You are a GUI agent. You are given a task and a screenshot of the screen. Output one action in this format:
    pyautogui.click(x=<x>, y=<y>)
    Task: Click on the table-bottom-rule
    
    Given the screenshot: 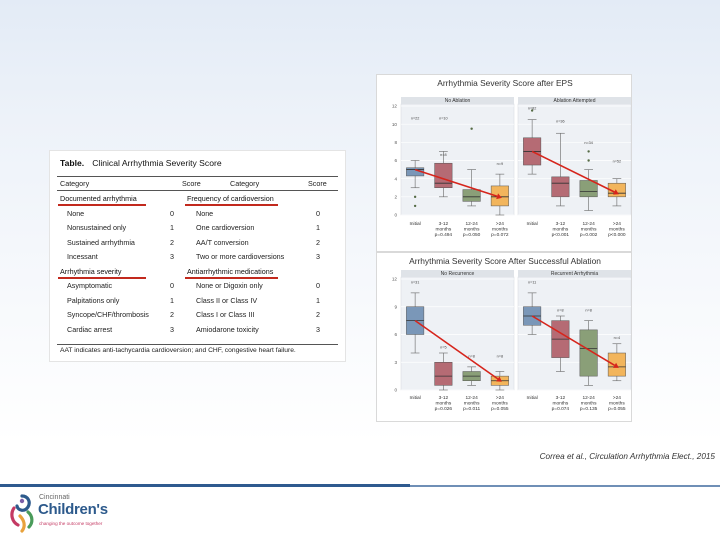 What is the action you would take?
    pyautogui.click(x=197, y=344)
    